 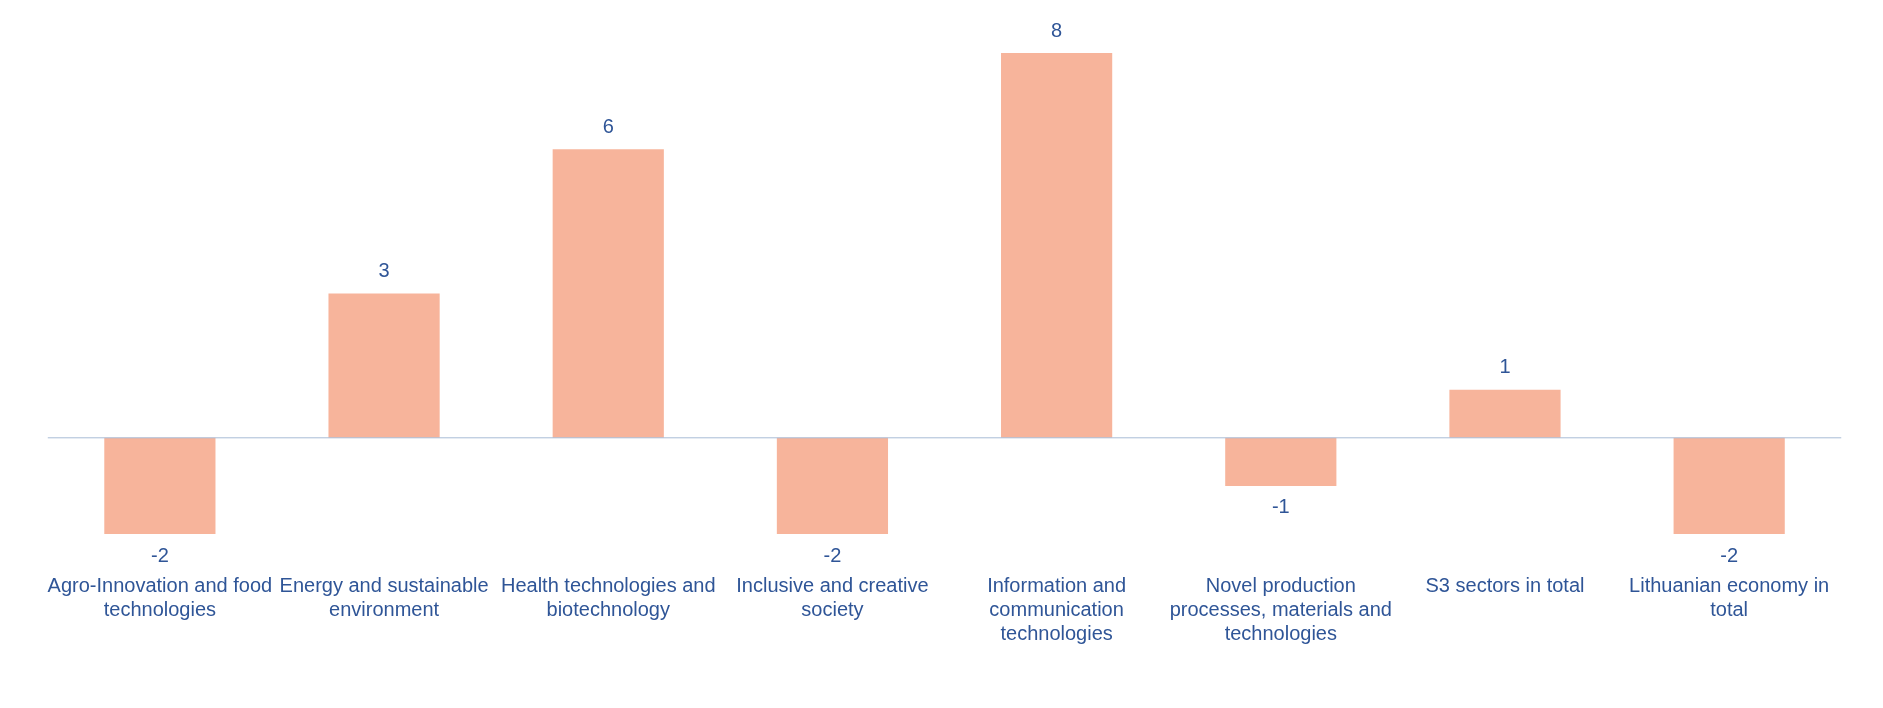 What do you see at coordinates (160, 596) in the screenshot?
I see `x-tick-label: Agro-Innovation and food technologies` at bounding box center [160, 596].